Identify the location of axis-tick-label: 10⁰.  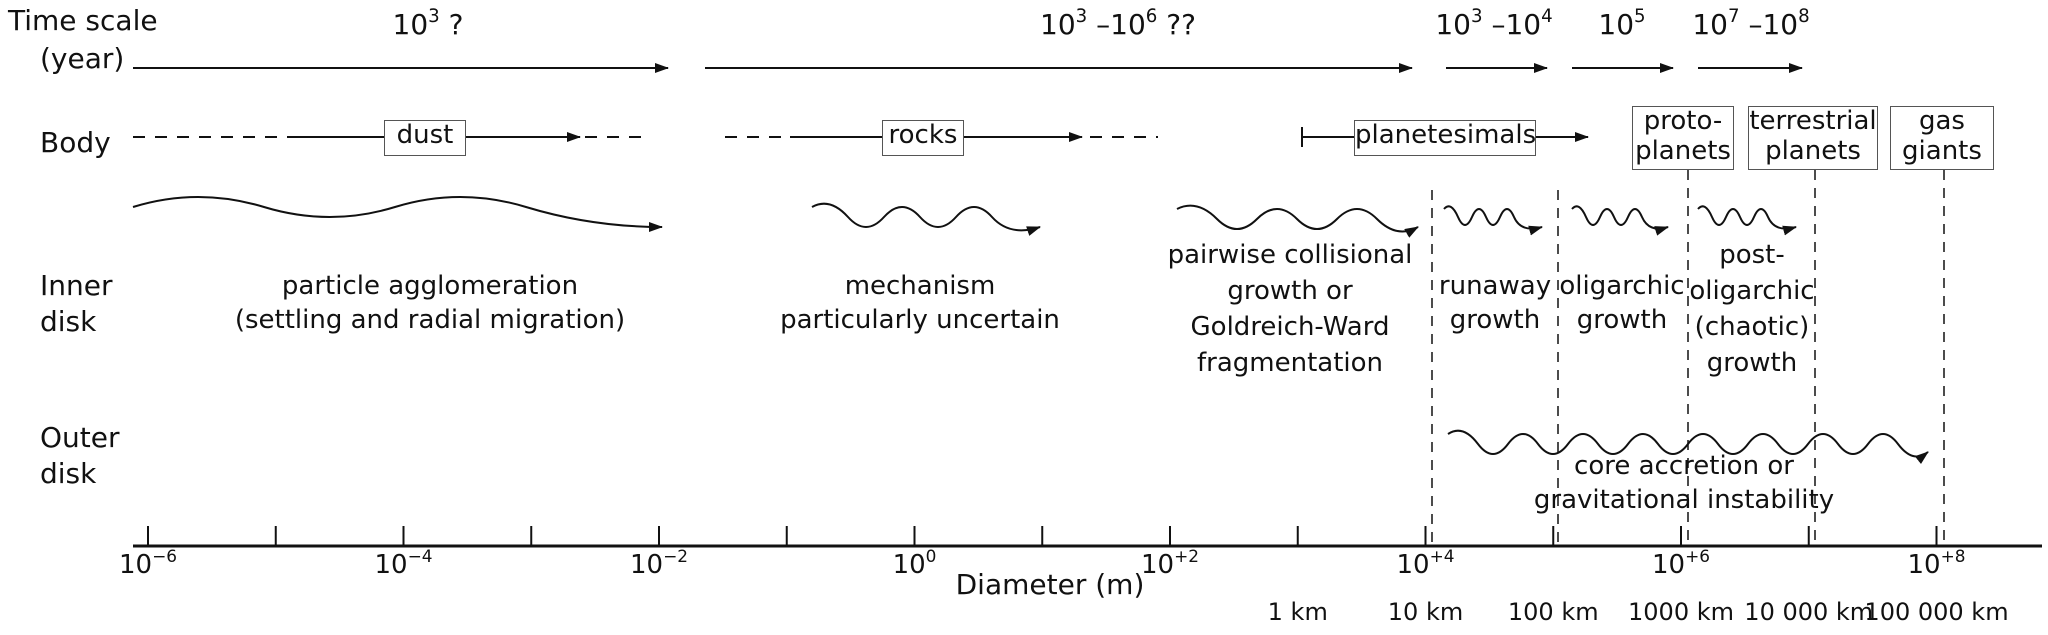
(914, 563).